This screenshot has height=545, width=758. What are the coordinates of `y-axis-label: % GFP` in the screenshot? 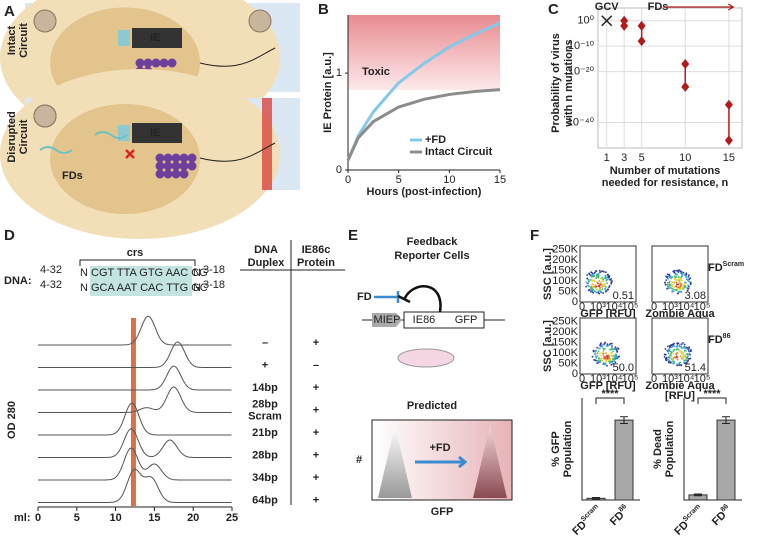 It's located at (556, 448).